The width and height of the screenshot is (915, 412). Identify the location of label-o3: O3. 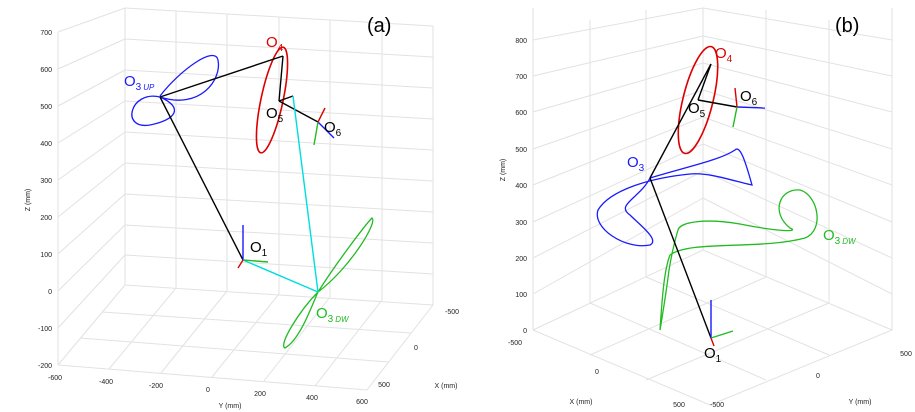
(636, 164).